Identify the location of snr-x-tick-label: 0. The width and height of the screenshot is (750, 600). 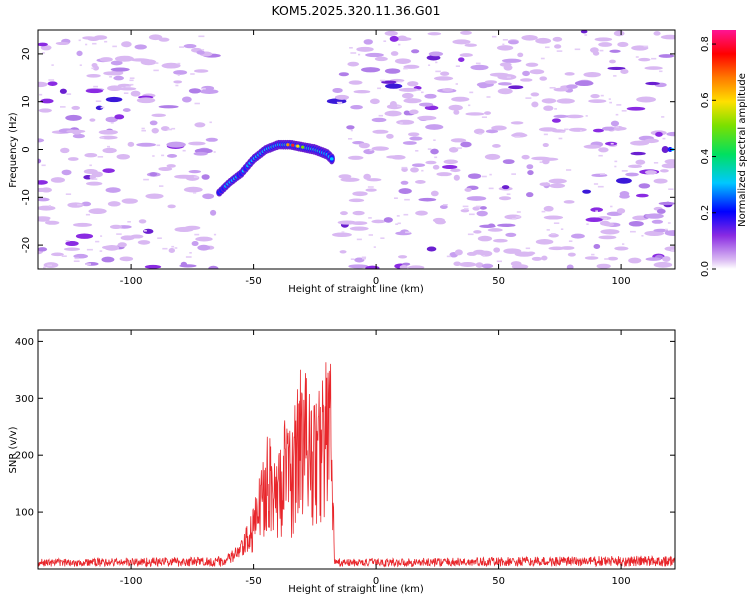
(376, 581).